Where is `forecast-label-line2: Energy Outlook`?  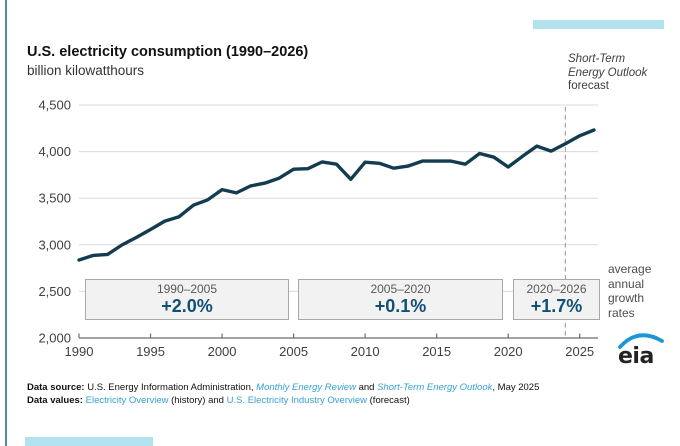
forecast-label-line2: Energy Outlook is located at coordinates (608, 72).